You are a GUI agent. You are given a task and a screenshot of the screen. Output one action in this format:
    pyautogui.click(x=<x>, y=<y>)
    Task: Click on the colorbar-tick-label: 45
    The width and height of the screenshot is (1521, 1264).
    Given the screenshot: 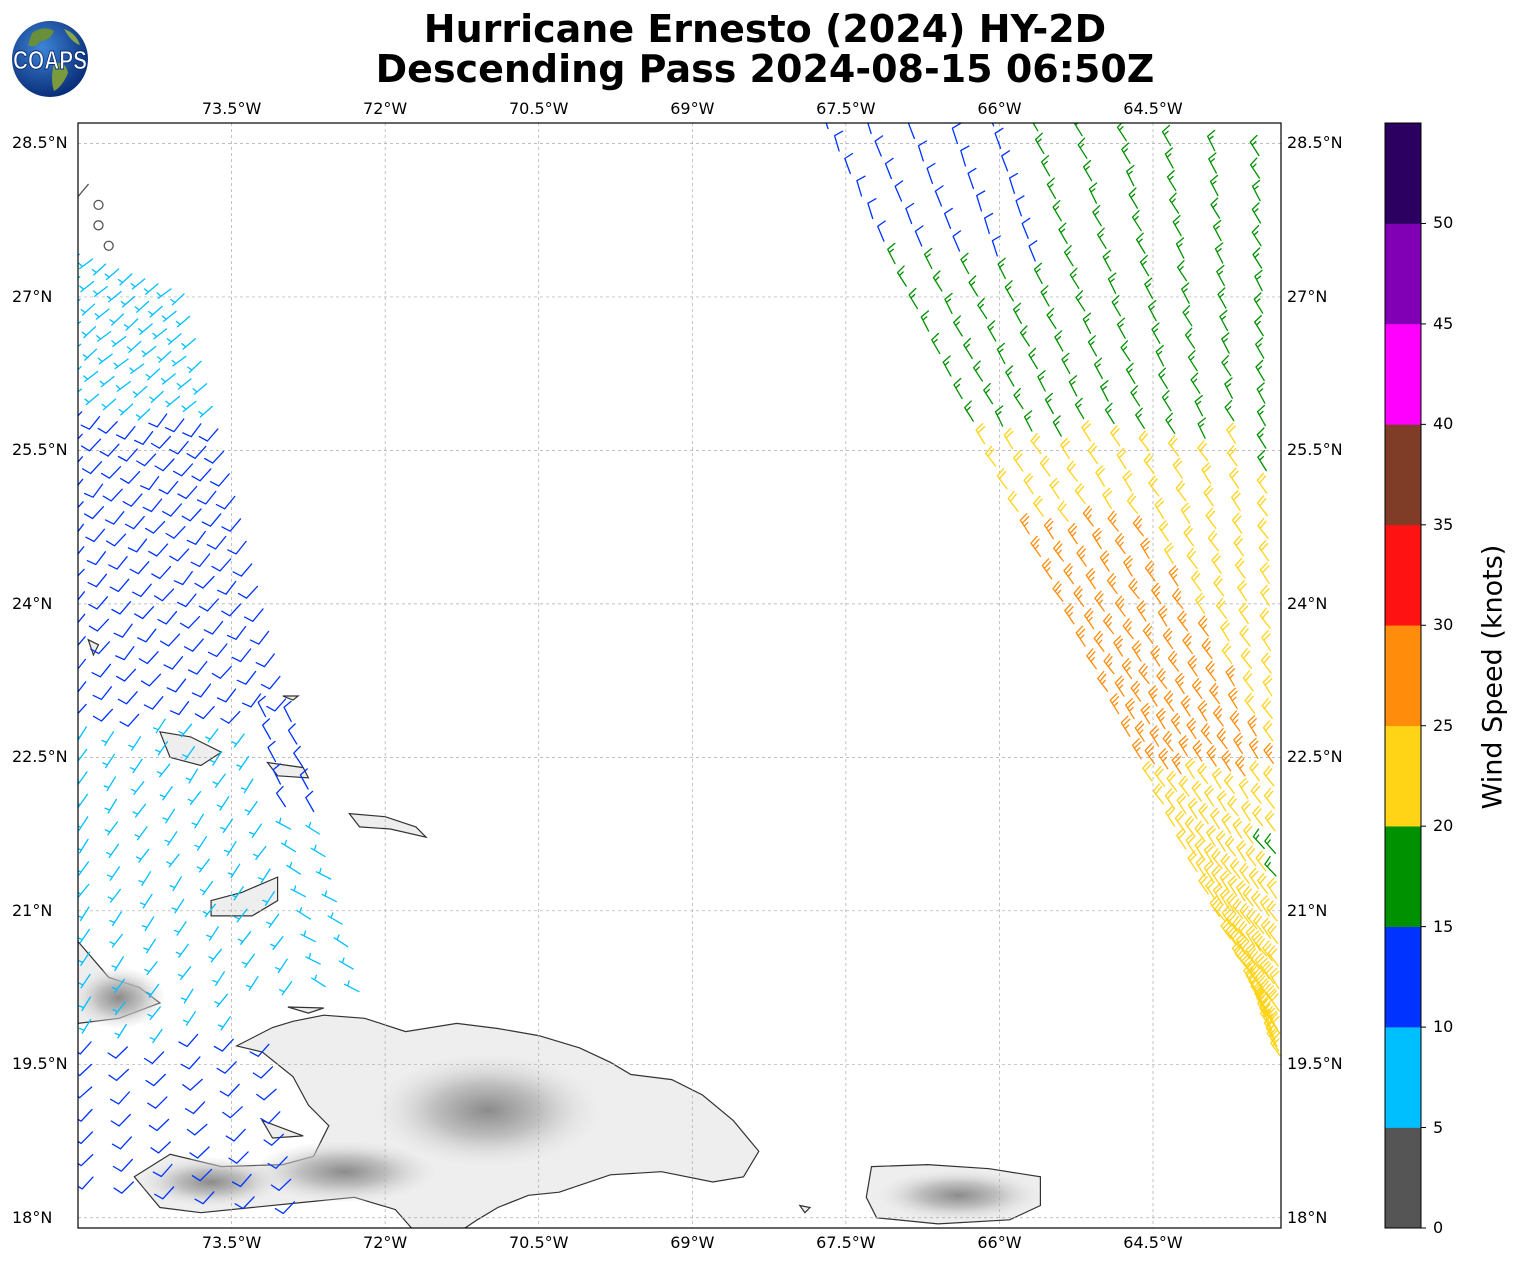 What is the action you would take?
    pyautogui.click(x=1443, y=323)
    